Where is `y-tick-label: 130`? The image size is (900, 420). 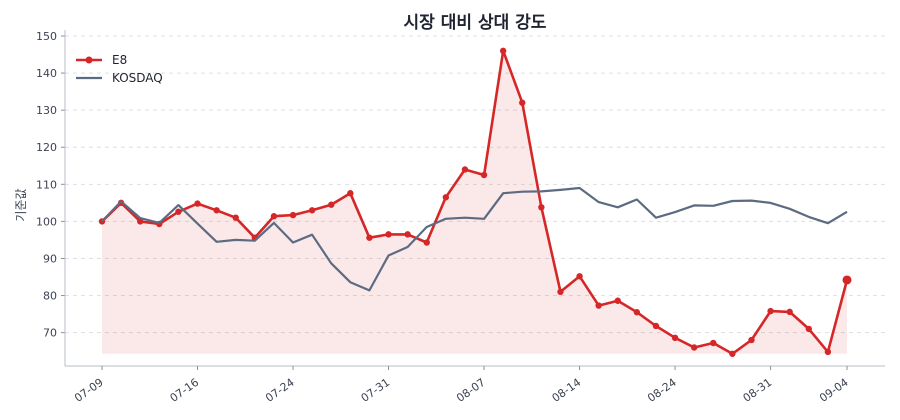 y-tick-label: 130 is located at coordinates (46, 110).